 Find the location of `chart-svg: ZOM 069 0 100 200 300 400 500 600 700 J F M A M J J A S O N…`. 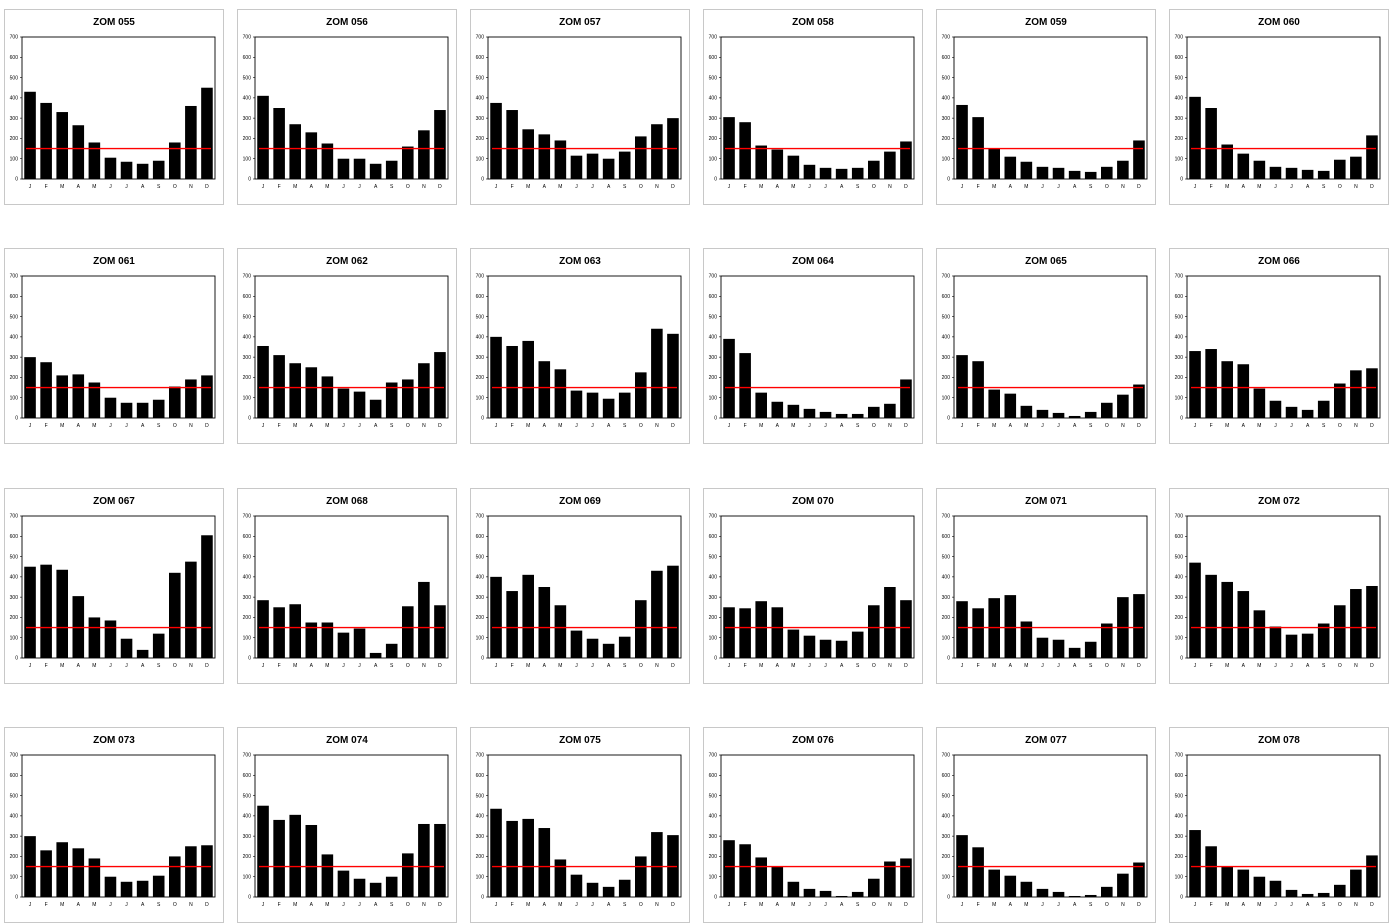

chart-svg: ZOM 069 0 100 200 300 400 500 600 700 J F M A M J J A S O N… is located at coordinates (579, 582).